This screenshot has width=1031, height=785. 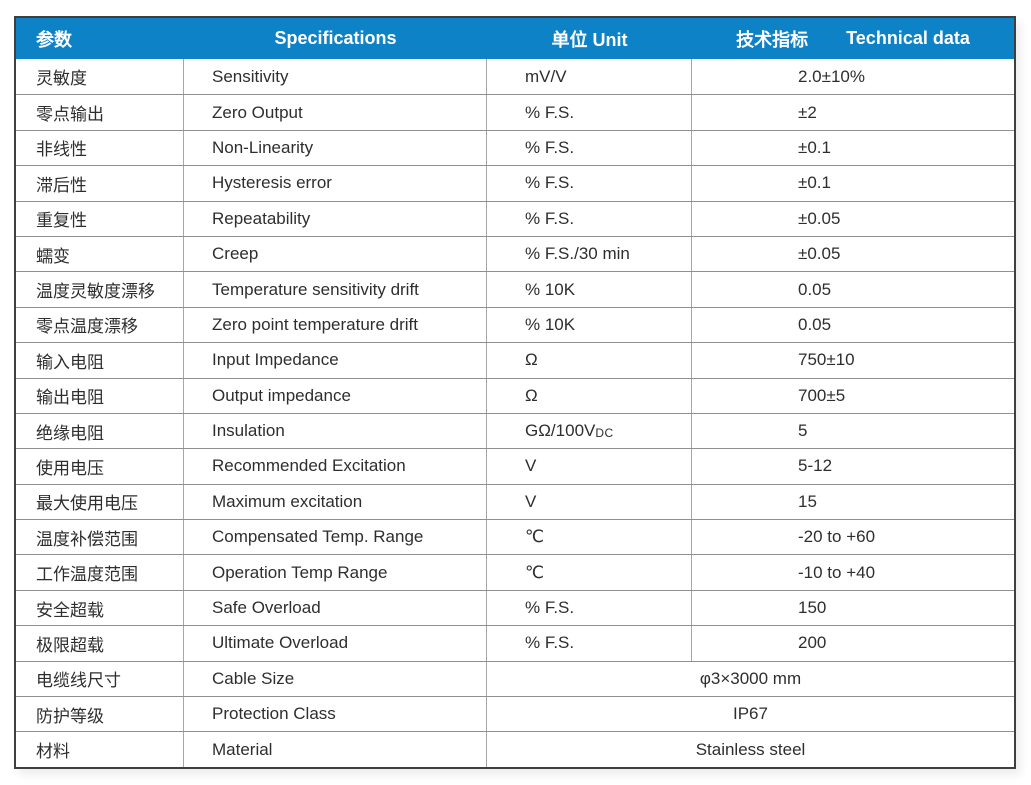 I want to click on spec-en-cell: Creep, so click(x=335, y=254).